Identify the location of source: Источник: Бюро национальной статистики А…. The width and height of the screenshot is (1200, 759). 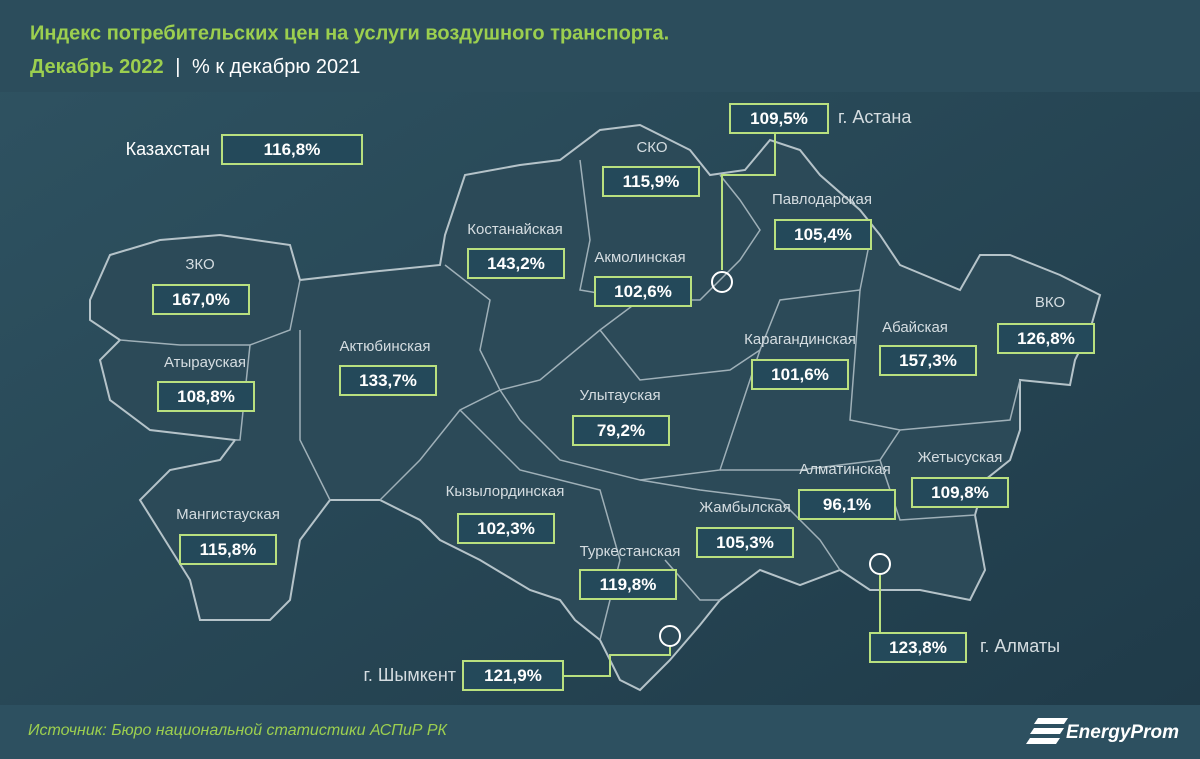
(238, 730).